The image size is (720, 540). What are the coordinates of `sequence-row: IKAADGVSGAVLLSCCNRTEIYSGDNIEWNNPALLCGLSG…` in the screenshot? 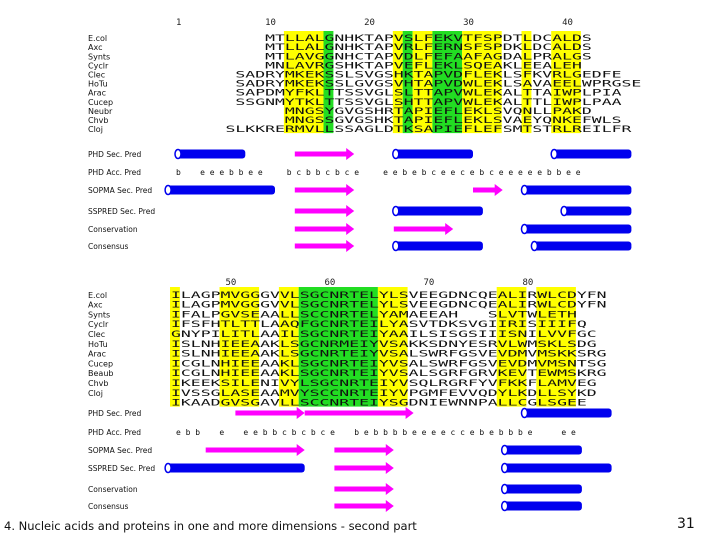 It's located at (389, 404).